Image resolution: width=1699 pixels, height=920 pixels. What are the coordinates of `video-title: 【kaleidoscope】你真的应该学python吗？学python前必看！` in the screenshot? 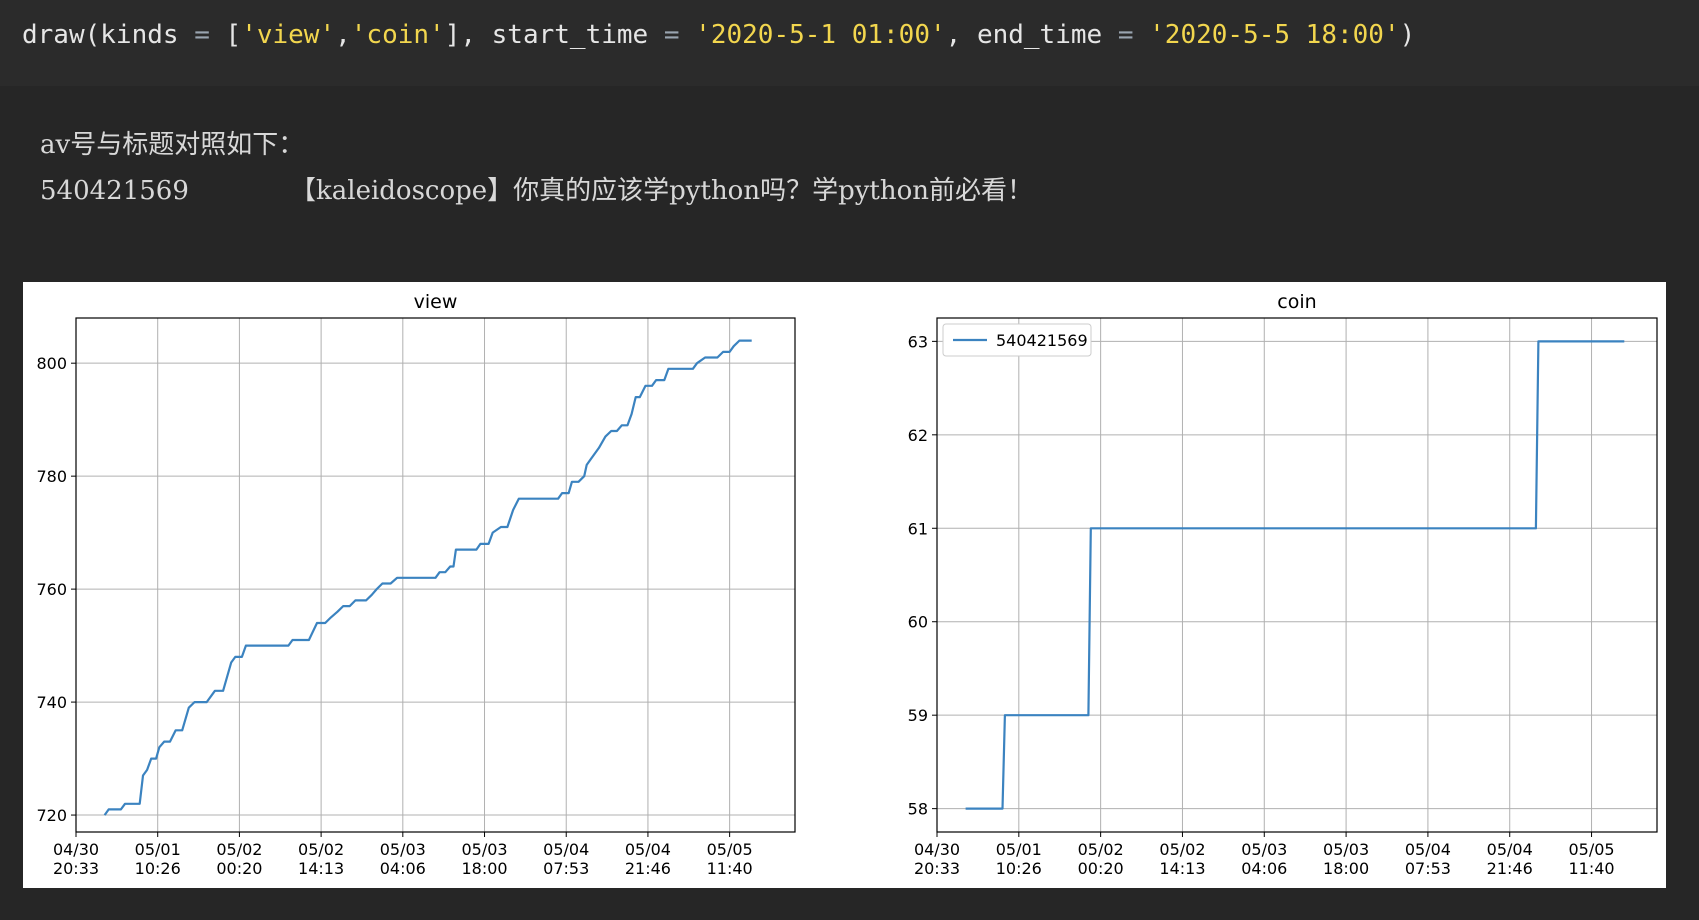 It's located at (662, 191).